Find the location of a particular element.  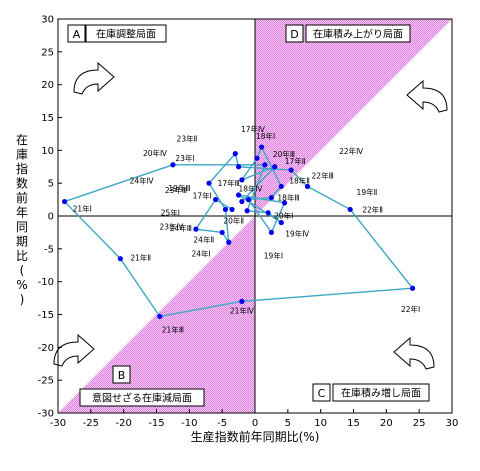

point-label: 19年Ⅲ is located at coordinates (179, 188).